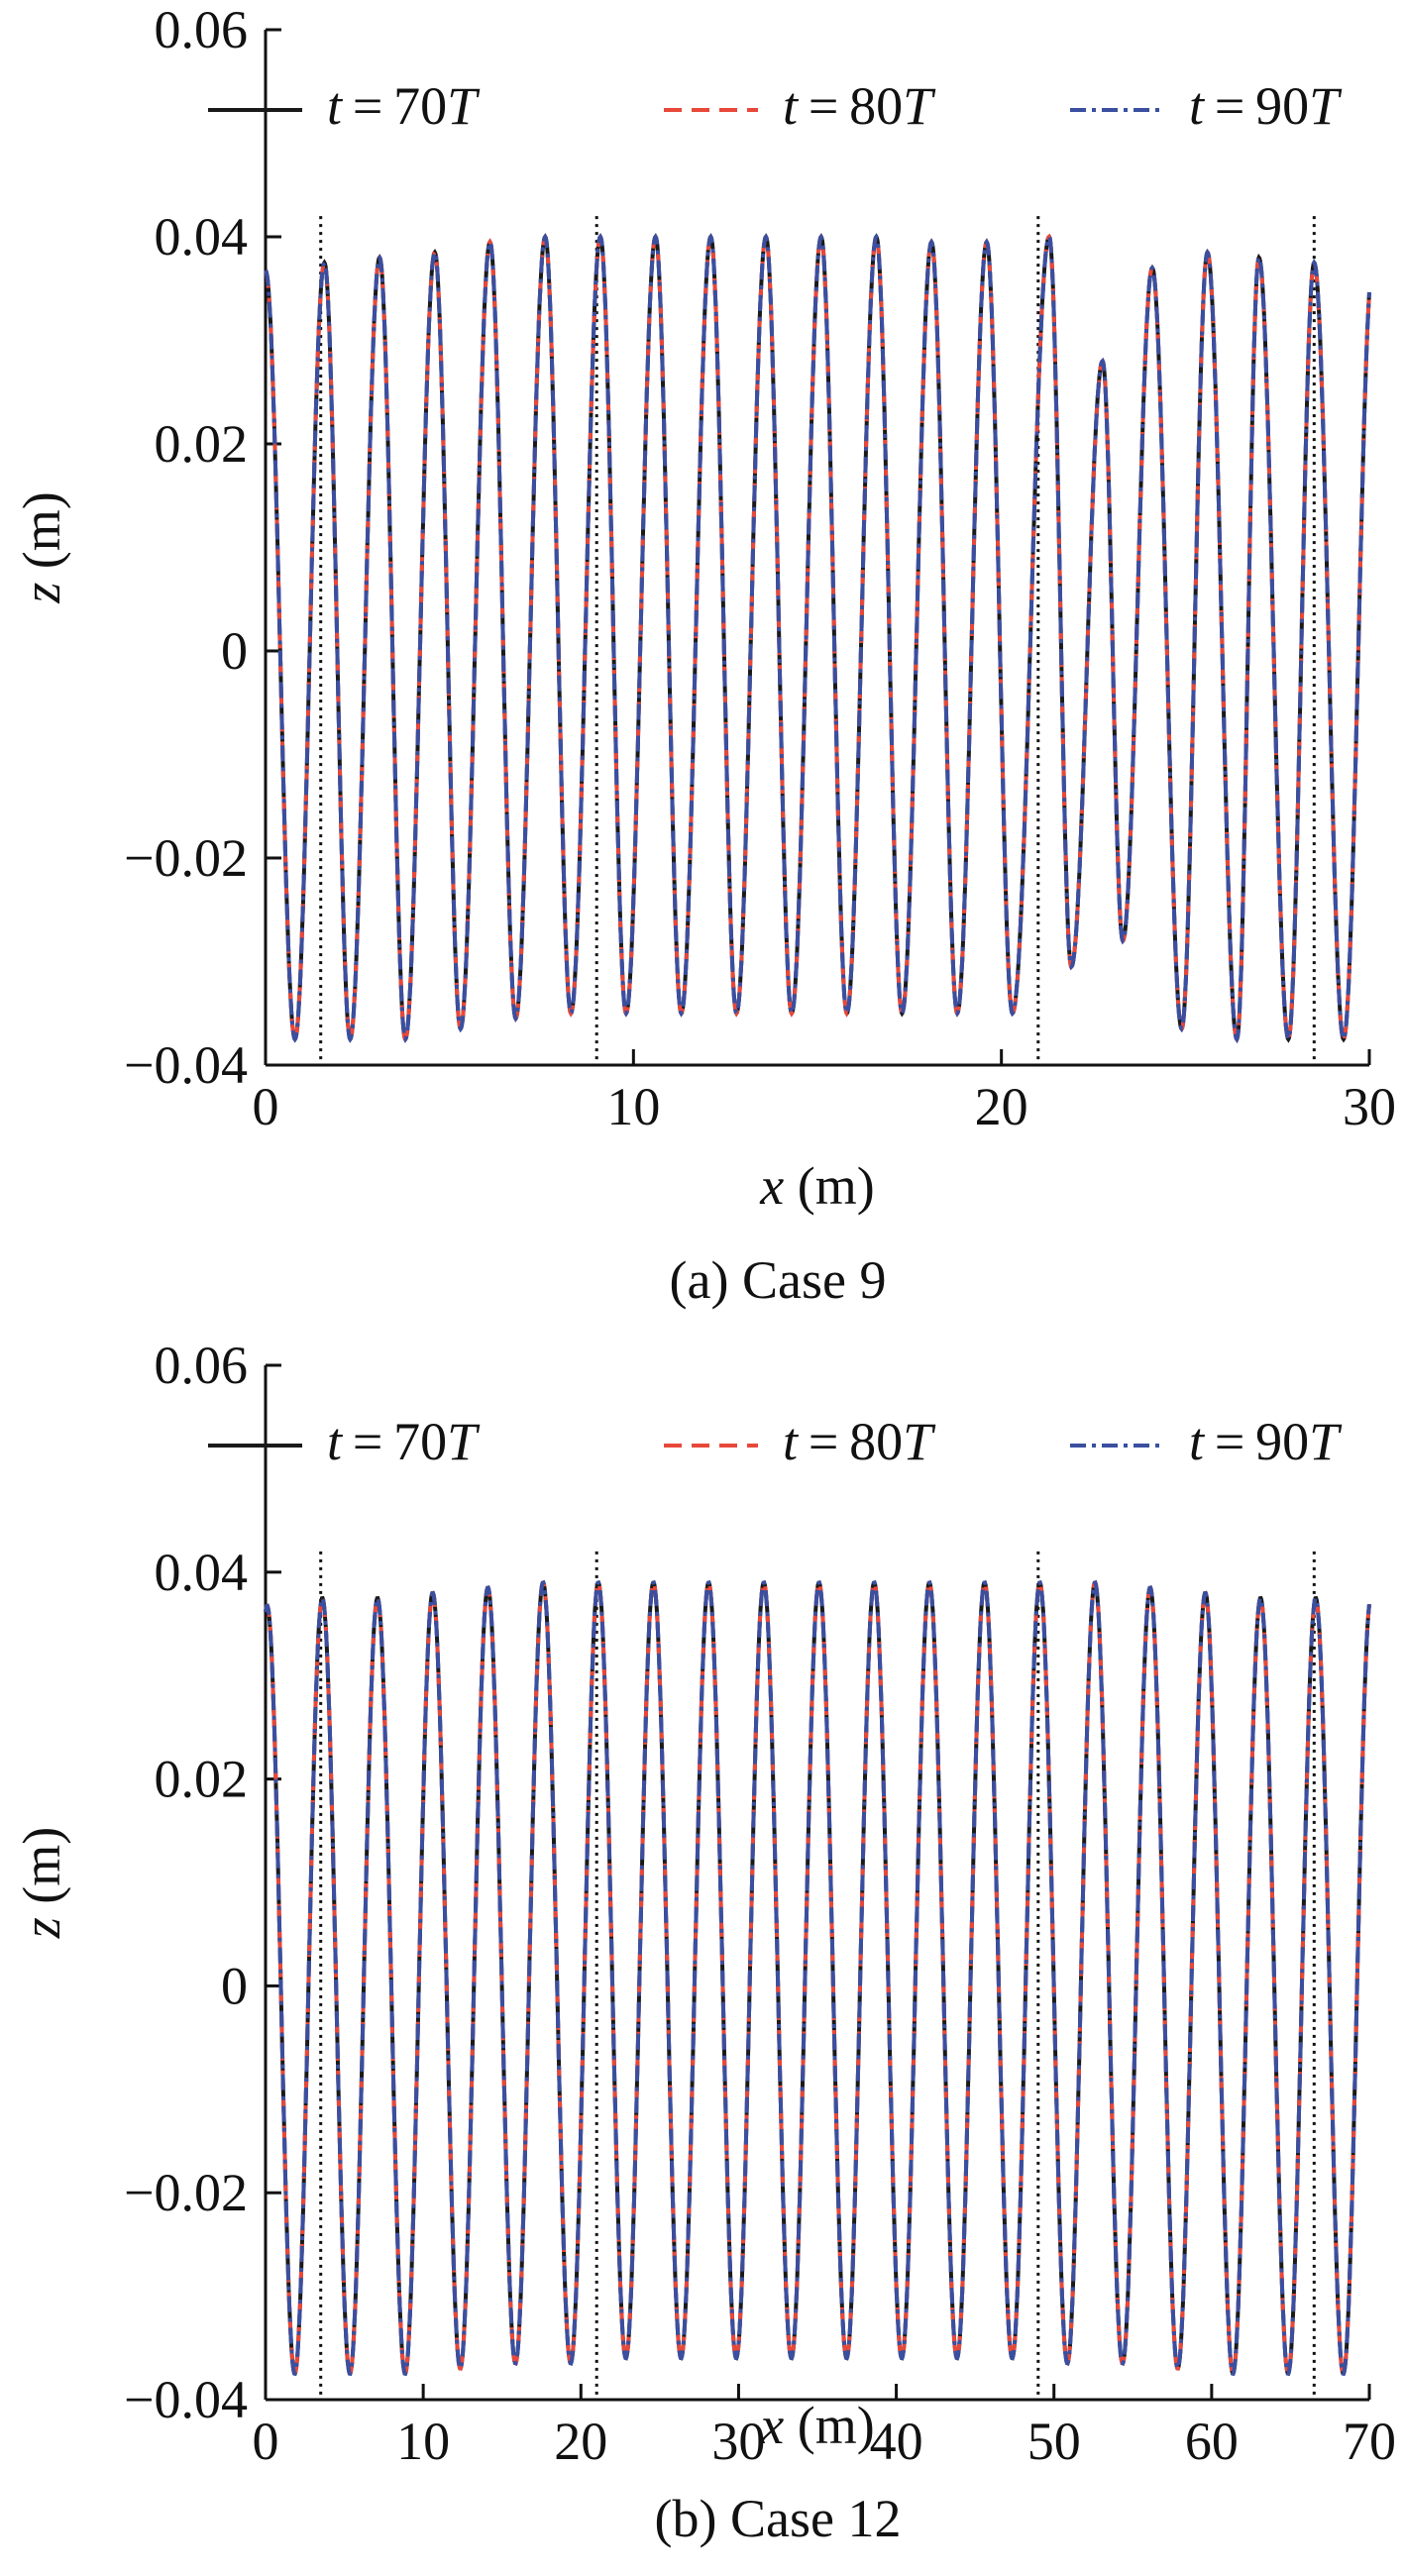 The height and width of the screenshot is (2576, 1404). Describe the element at coordinates (1370, 2442) in the screenshot. I see `x-tick-label: 70` at that location.